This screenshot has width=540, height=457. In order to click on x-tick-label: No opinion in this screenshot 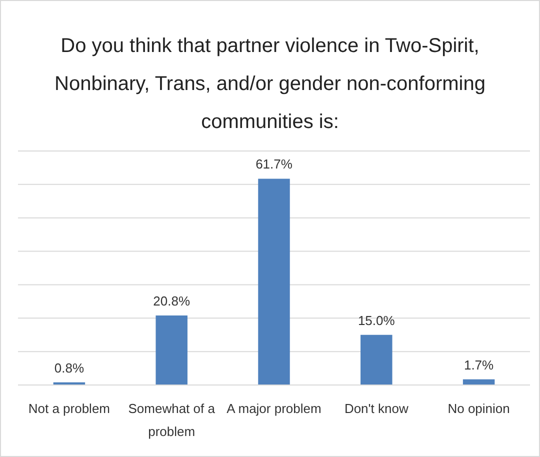, I will do `click(479, 408)`.